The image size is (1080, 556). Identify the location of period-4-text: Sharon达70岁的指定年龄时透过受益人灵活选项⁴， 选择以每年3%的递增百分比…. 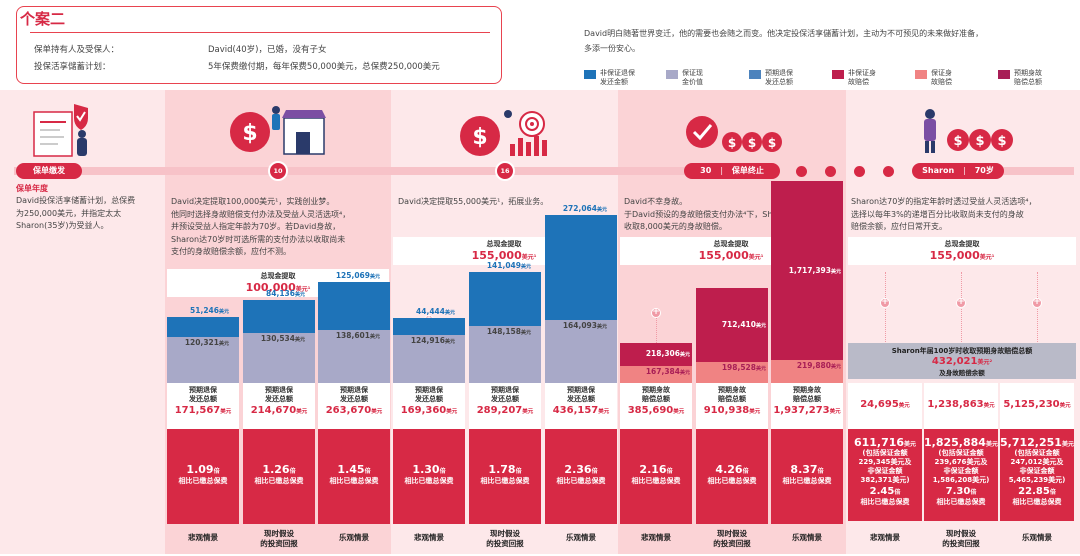
(965, 215).